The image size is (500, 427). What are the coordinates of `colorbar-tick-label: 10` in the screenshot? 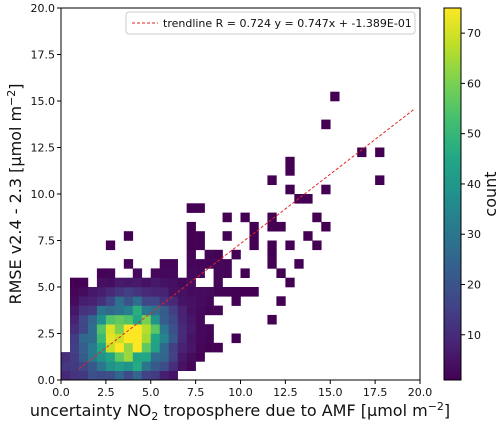 It's located at (474, 335).